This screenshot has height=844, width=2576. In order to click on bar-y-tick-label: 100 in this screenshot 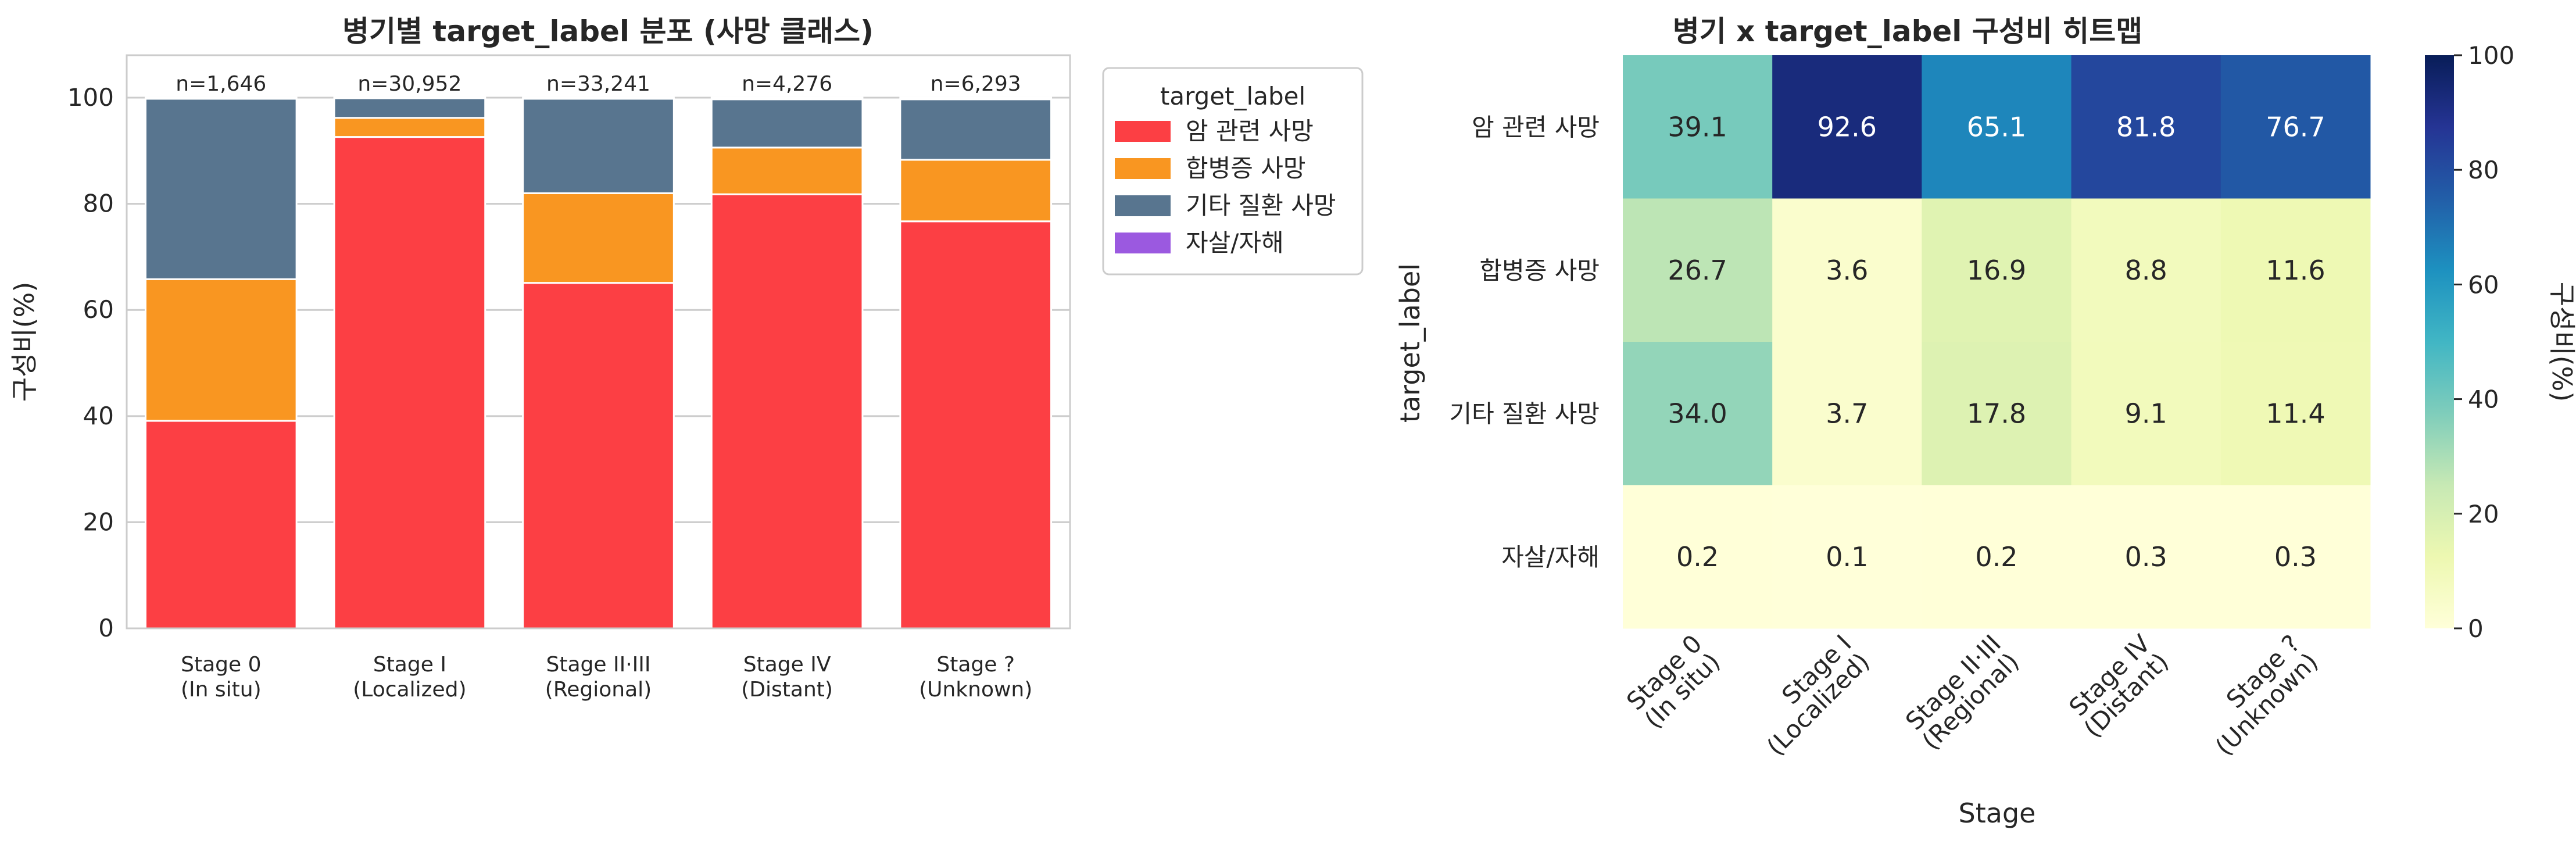, I will do `click(91, 97)`.